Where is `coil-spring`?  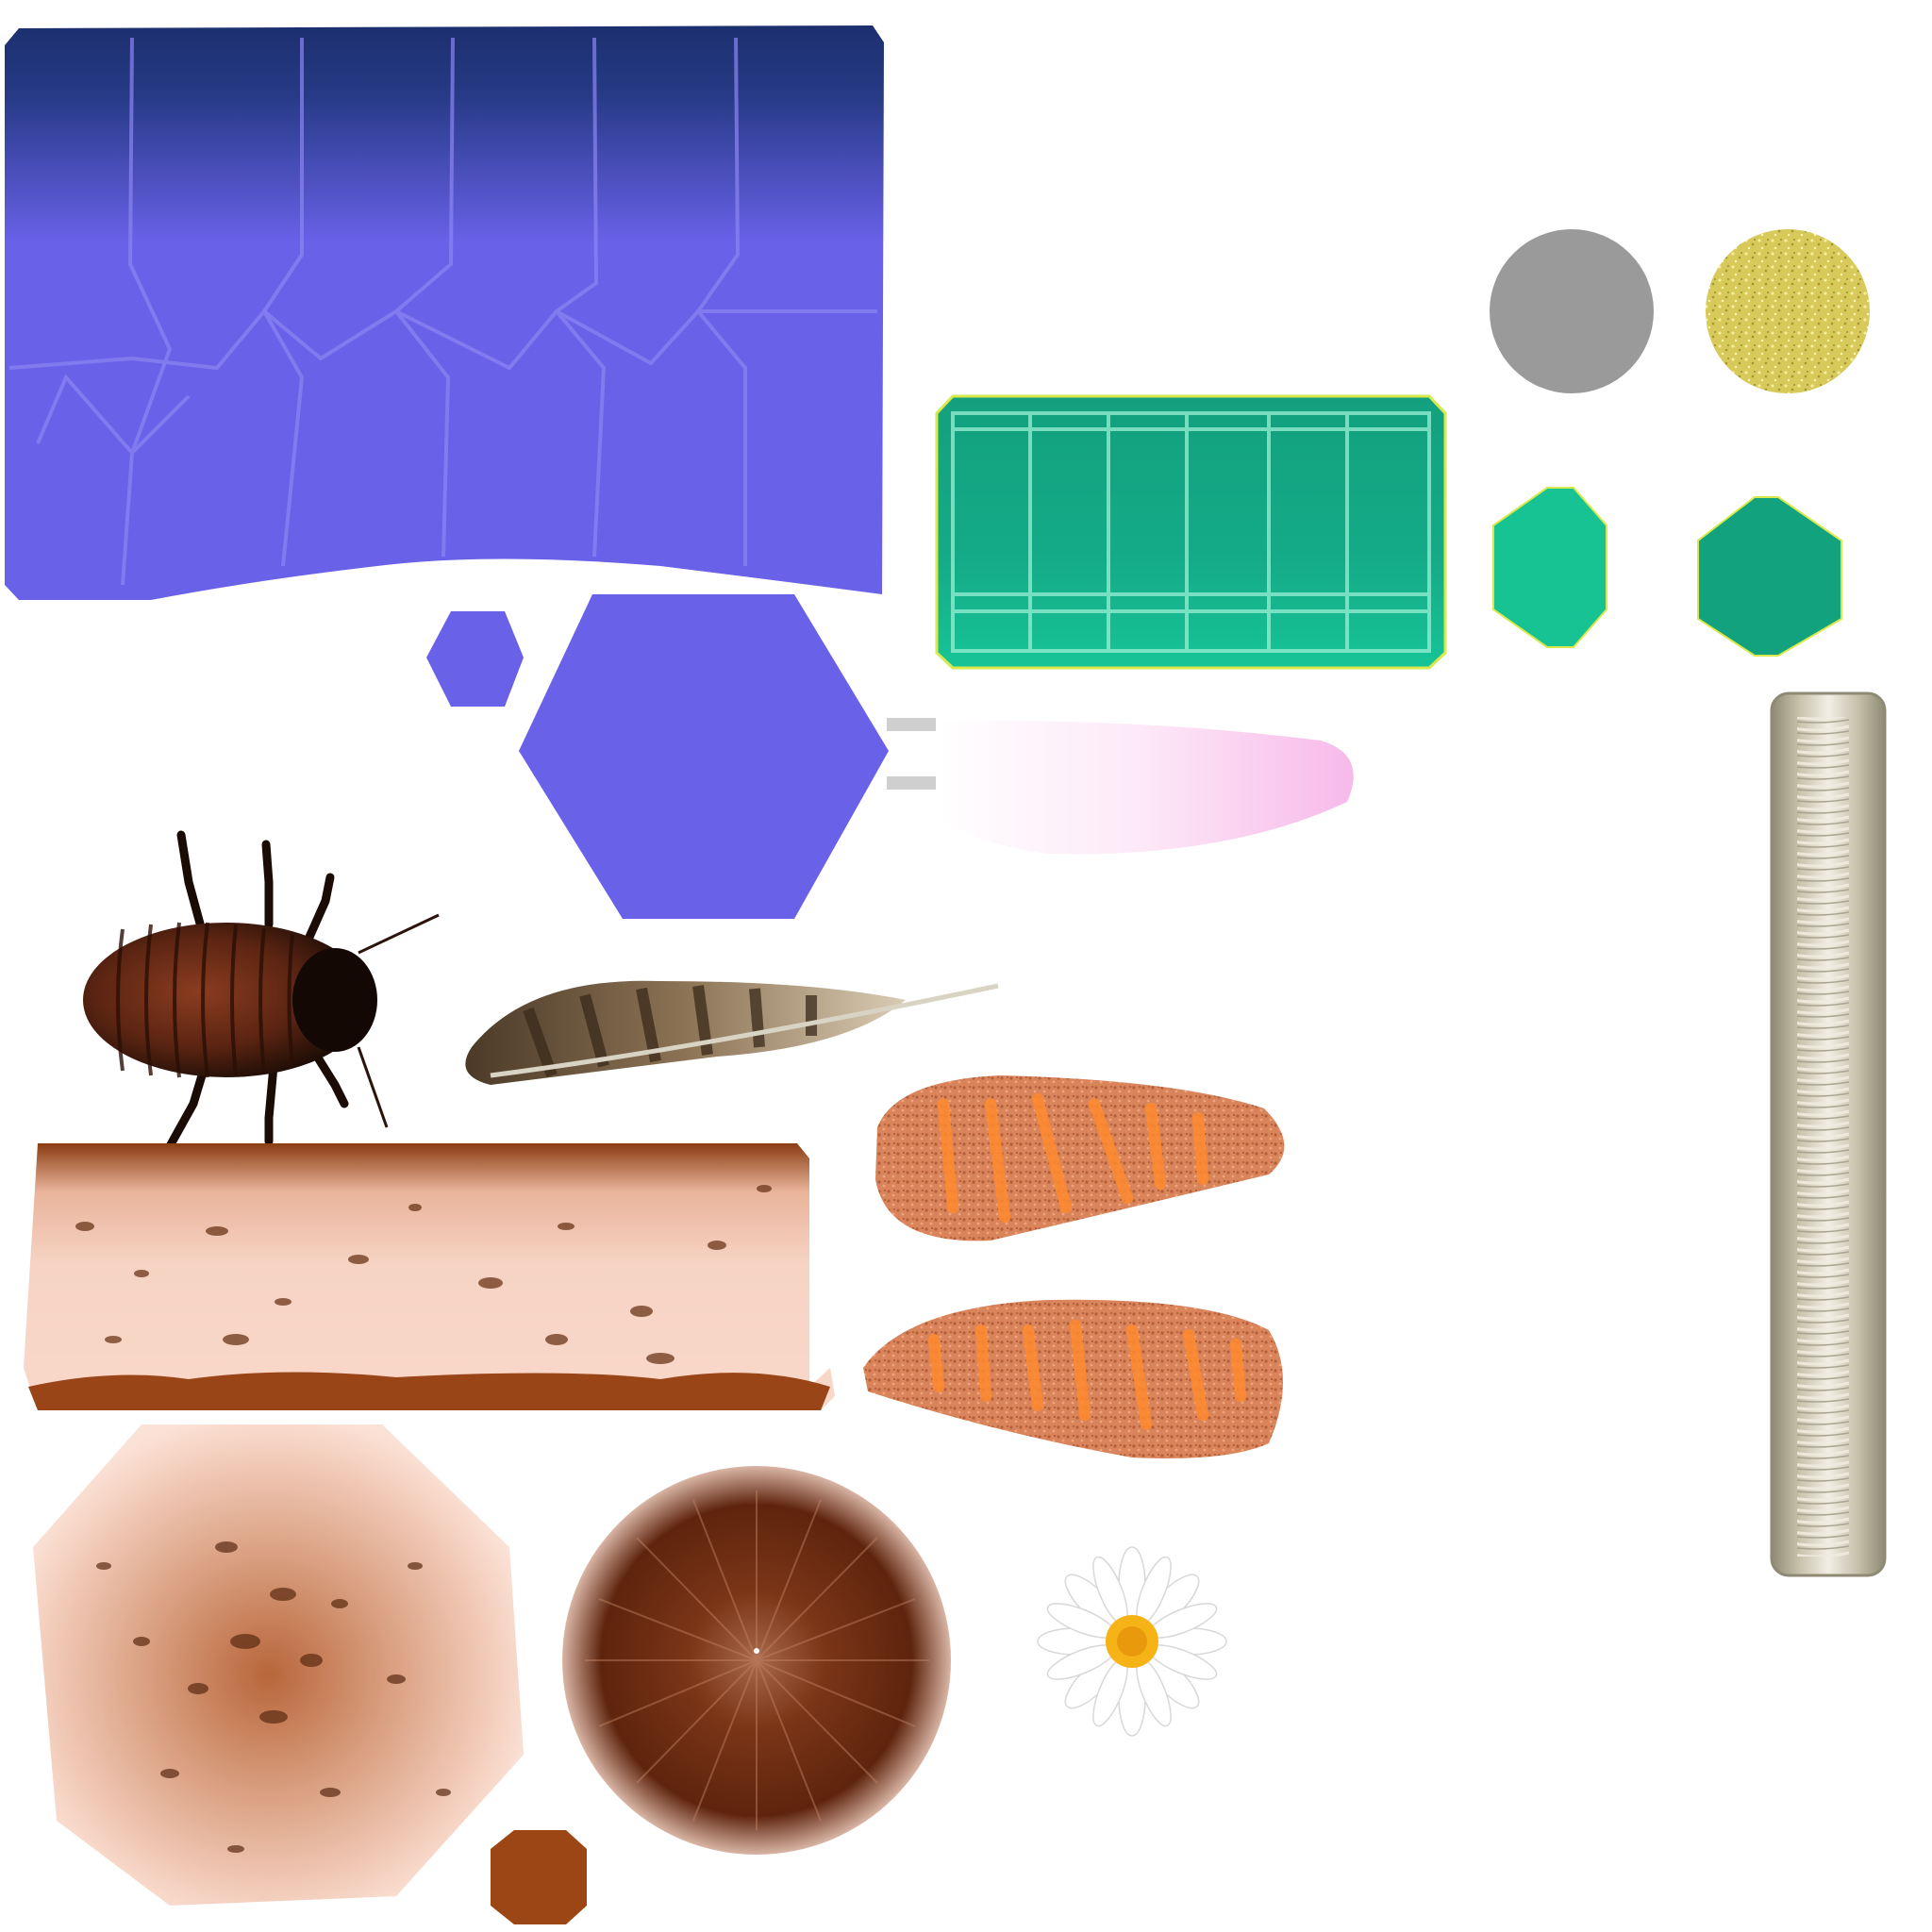
coil-spring is located at coordinates (1829, 1134).